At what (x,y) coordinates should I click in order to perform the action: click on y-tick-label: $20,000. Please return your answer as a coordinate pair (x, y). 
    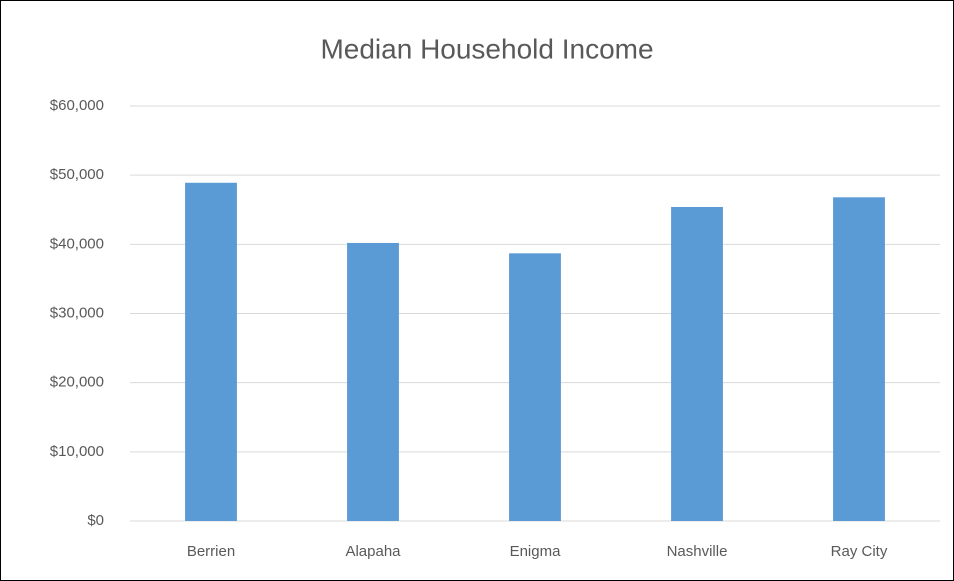
    Looking at the image, I should click on (77, 382).